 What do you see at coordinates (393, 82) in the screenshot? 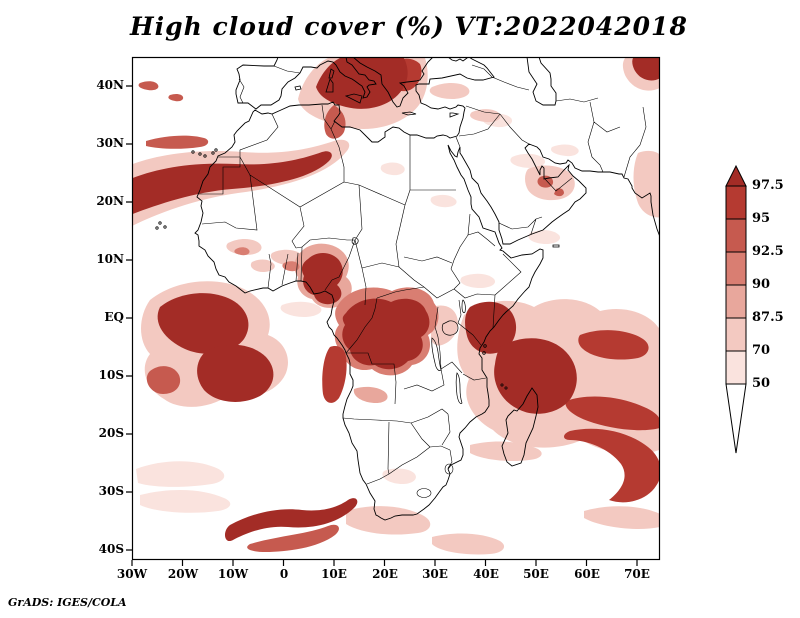
I see `coastline-balkans` at bounding box center [393, 82].